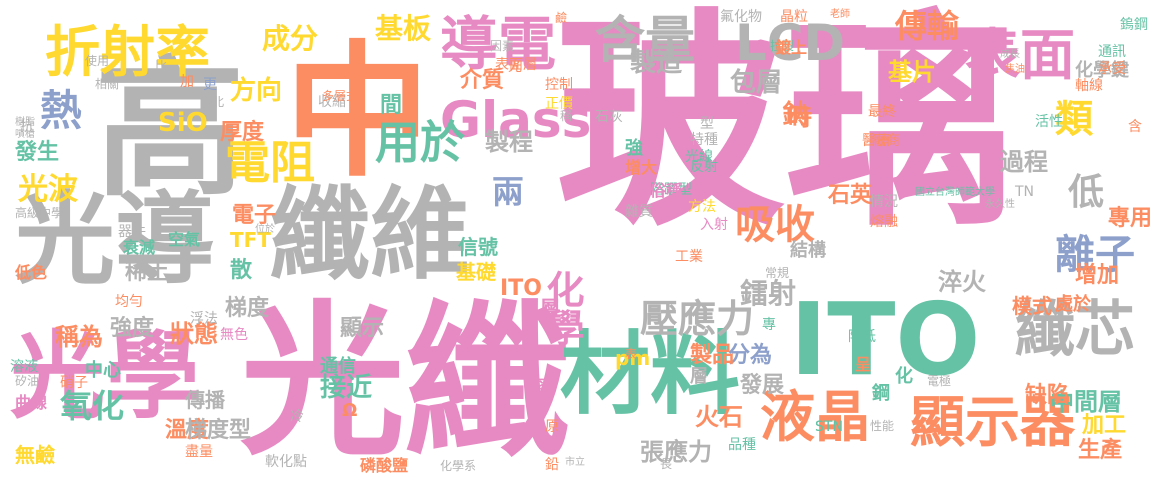 This screenshot has width=1175, height=482. What do you see at coordinates (103, 370) in the screenshot?
I see `cloud-word: 中心` at bounding box center [103, 370].